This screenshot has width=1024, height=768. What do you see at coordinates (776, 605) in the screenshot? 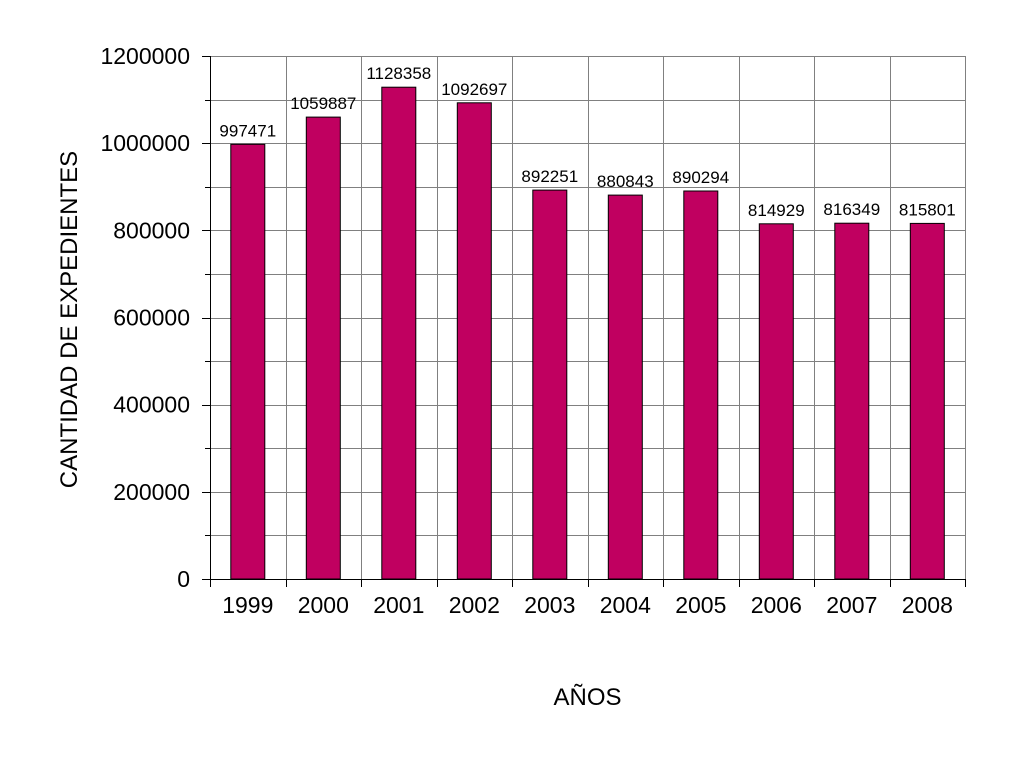
I see `x-tick-label-2006: 2006` at bounding box center [776, 605].